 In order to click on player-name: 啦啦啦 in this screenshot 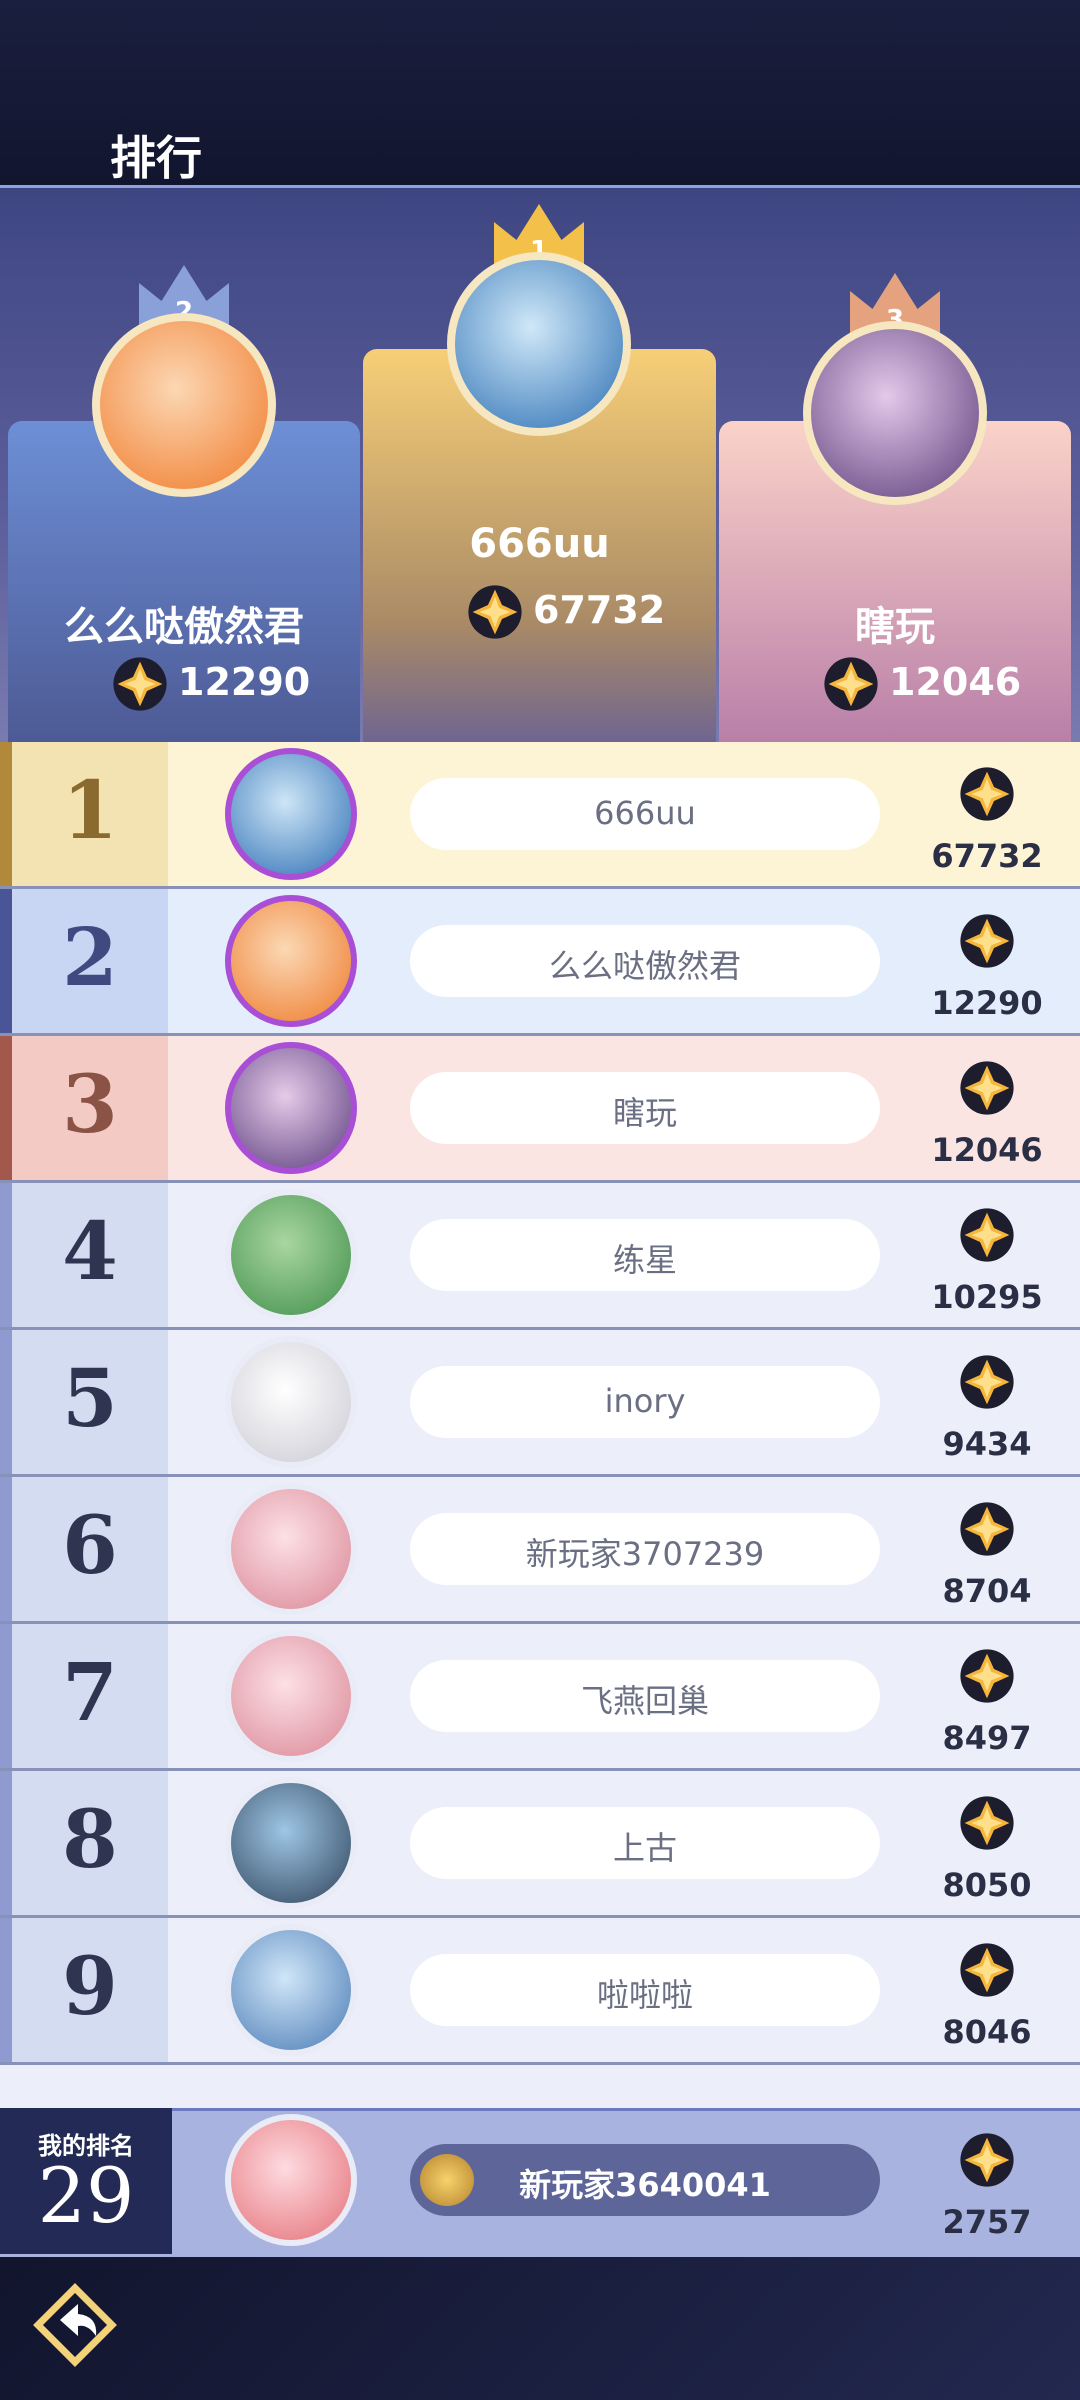, I will do `click(644, 1995)`.